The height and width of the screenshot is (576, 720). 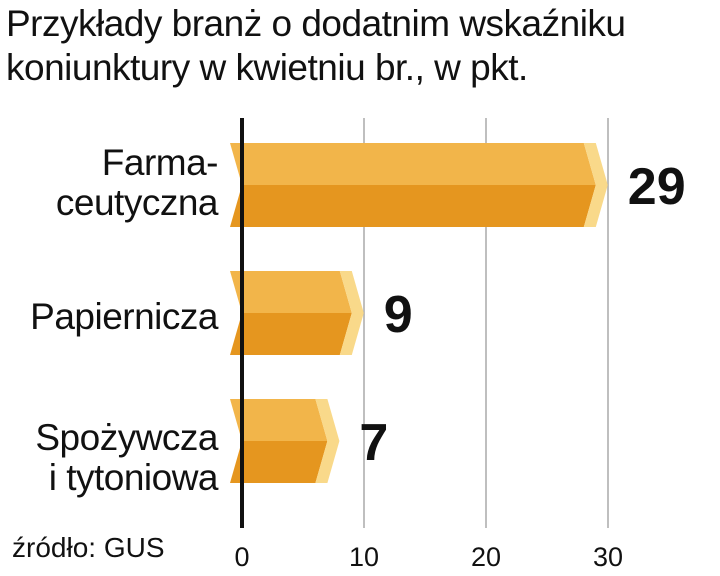 What do you see at coordinates (316, 23) in the screenshot?
I see `title-line-1: Przykłady branż o dodatnim wskaźniku` at bounding box center [316, 23].